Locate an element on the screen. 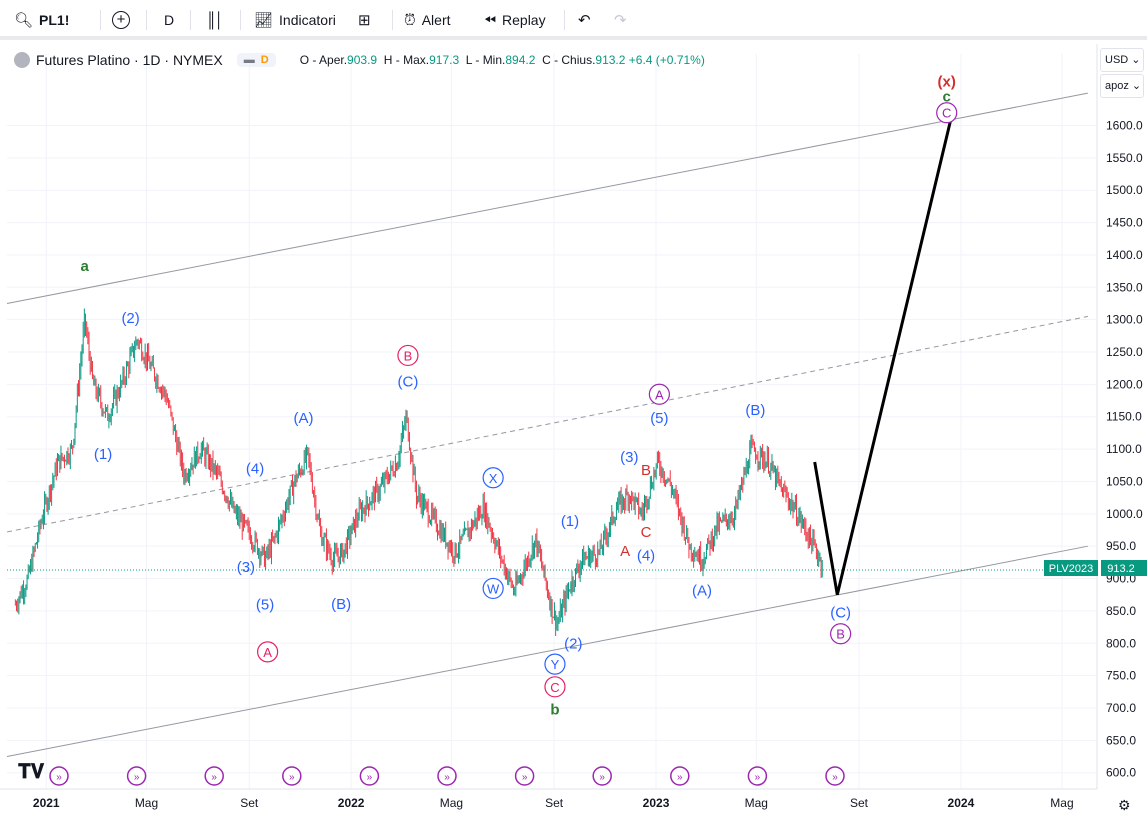 The width and height of the screenshot is (1147, 817). open-label: O - Aper. is located at coordinates (323, 60).